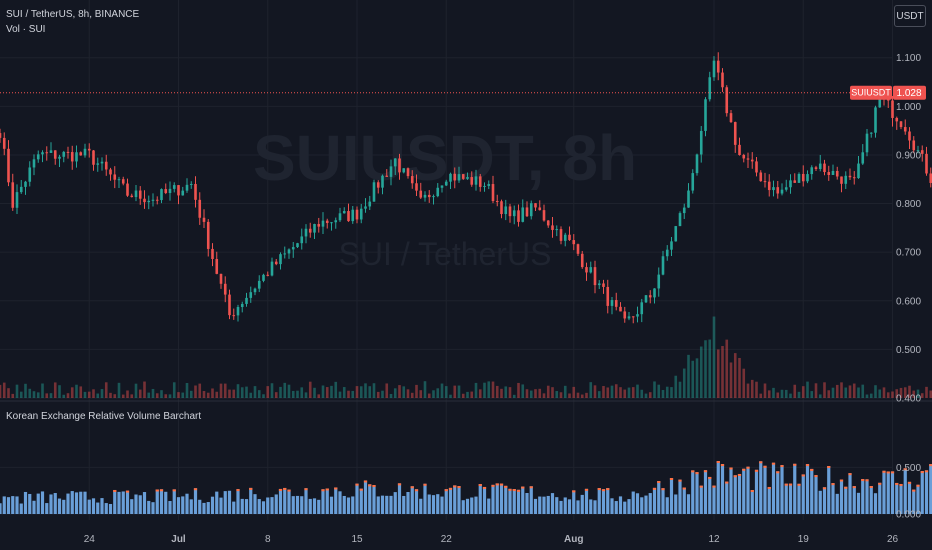  I want to click on currency-button: USDT, so click(910, 16).